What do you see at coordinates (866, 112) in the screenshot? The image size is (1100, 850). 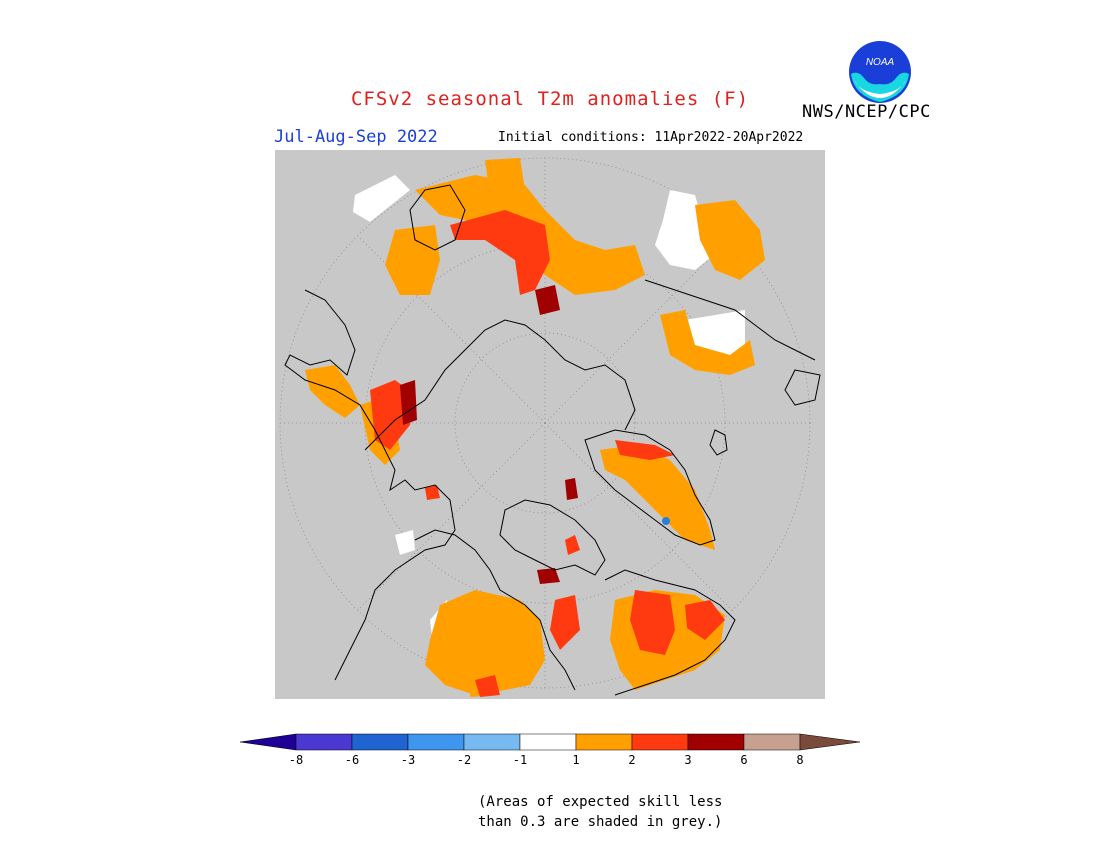 I see `agency-label: NWS/NCEP/CPC` at bounding box center [866, 112].